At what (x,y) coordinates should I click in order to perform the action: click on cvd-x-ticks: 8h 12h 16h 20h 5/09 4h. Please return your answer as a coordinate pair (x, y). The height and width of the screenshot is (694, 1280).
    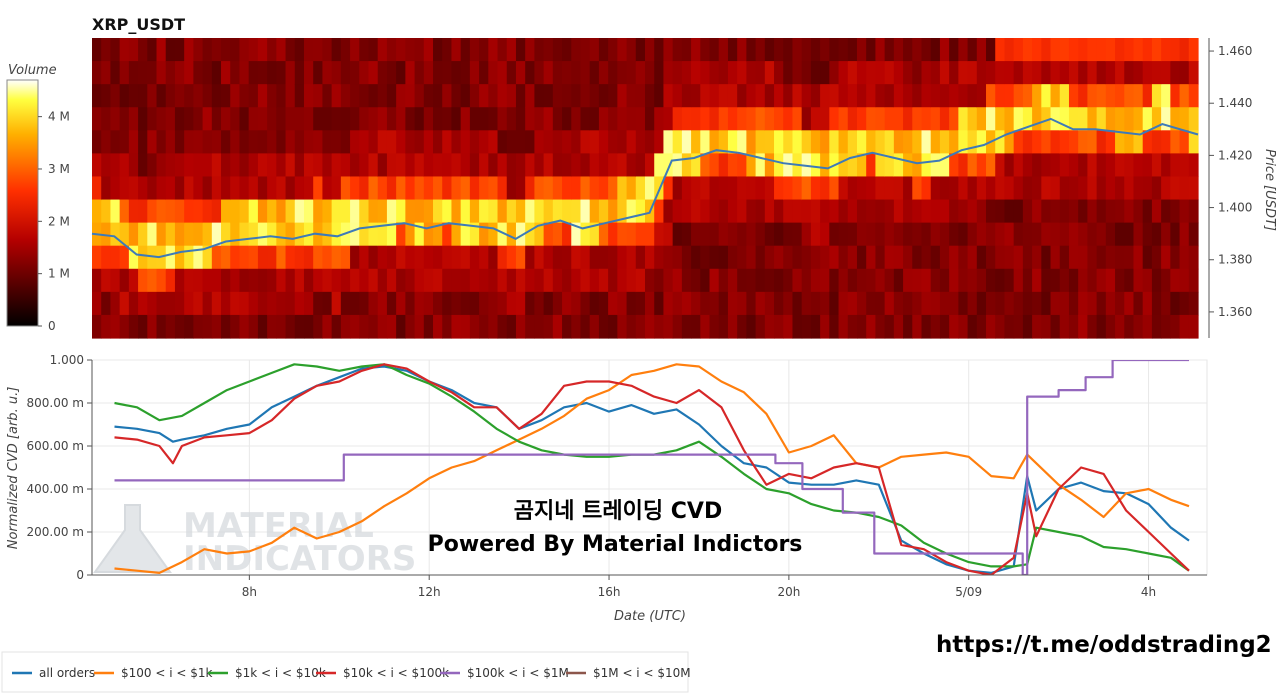
    Looking at the image, I should click on (699, 587).